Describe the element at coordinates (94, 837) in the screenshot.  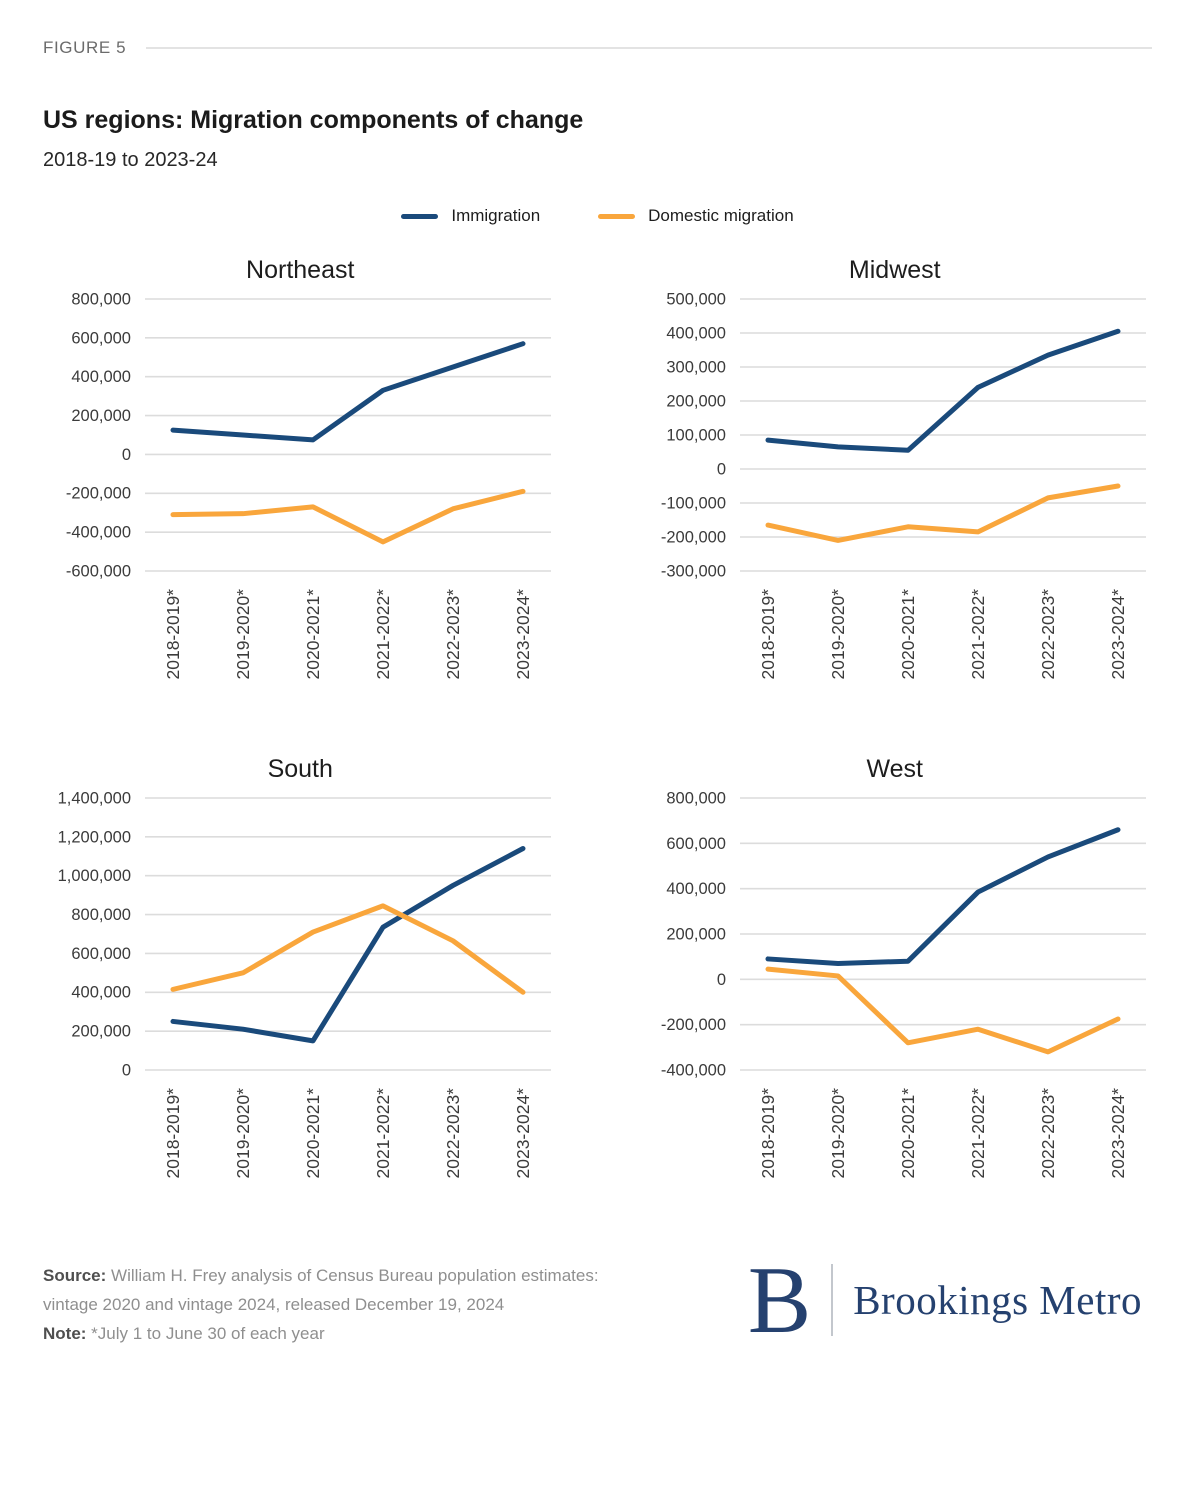
I see `svg-text: 1,200,000` at that location.